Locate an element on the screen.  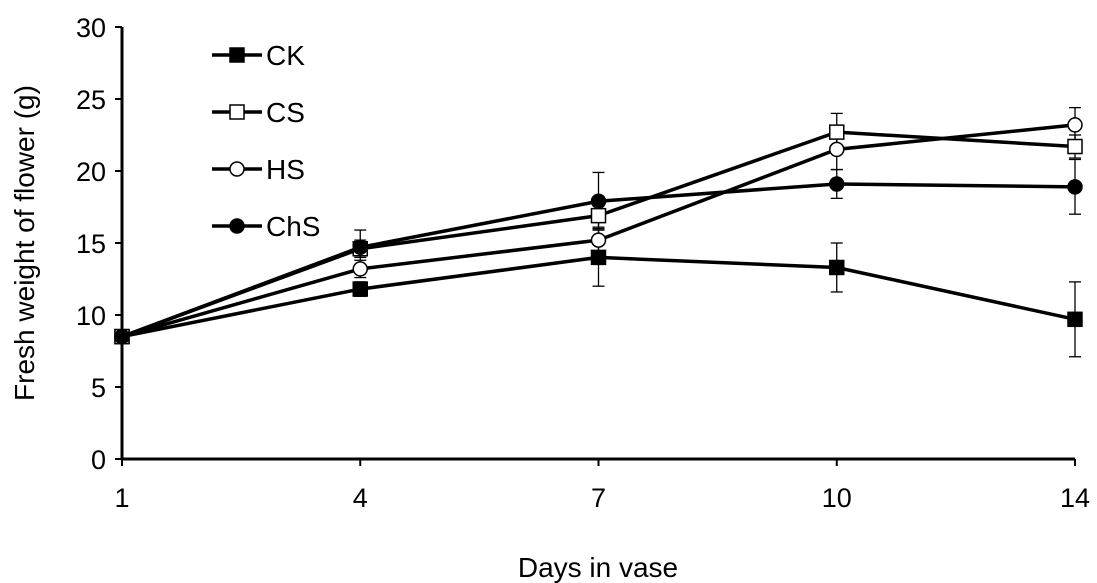
x-tick-label: 10 is located at coordinates (837, 498).